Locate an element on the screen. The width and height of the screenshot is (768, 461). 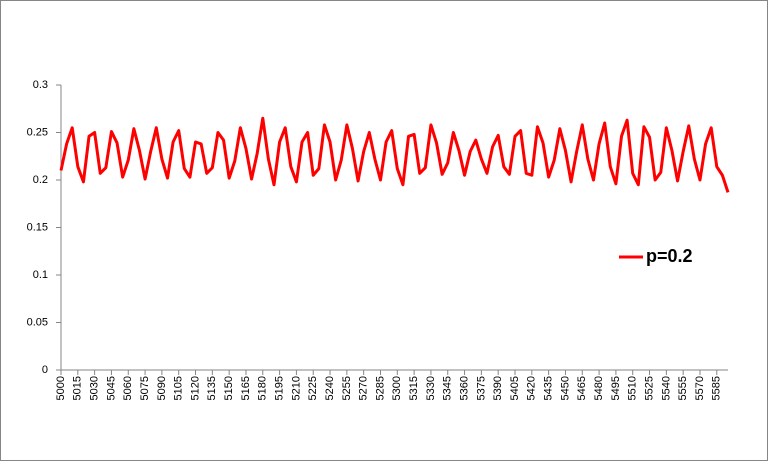
y-tick-label: 0.25 is located at coordinates (37, 132).